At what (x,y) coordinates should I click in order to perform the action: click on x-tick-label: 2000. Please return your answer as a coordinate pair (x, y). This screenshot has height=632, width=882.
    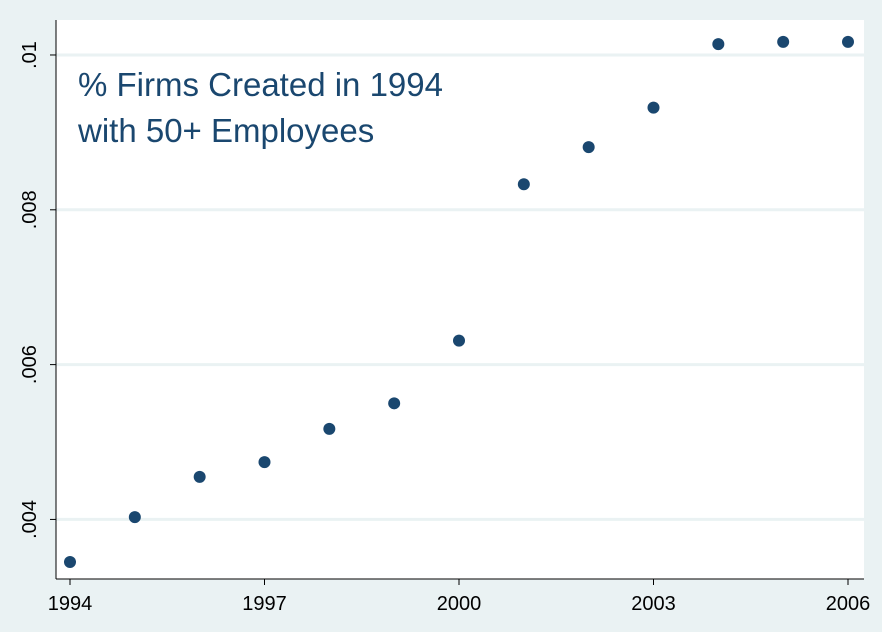
    Looking at the image, I should click on (459, 604).